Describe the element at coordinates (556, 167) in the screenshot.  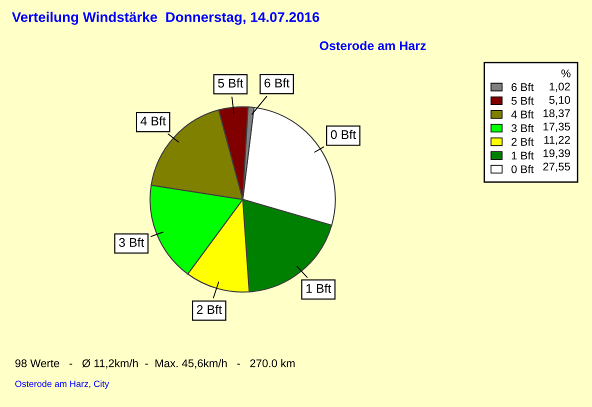
I see `data-label: 27,55` at that location.